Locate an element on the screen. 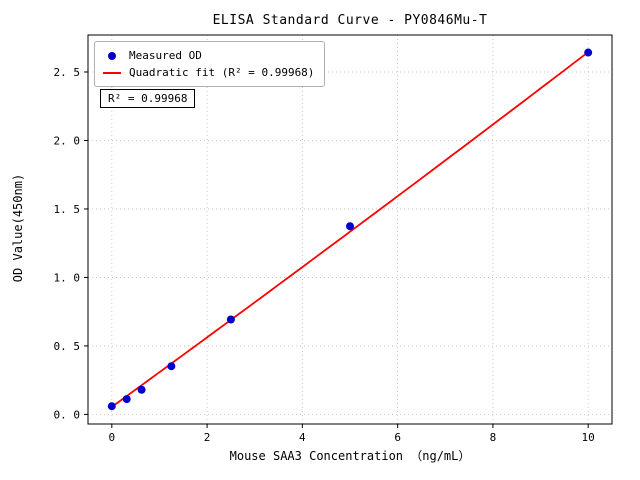  x-tick-label: 0 is located at coordinates (112, 437).